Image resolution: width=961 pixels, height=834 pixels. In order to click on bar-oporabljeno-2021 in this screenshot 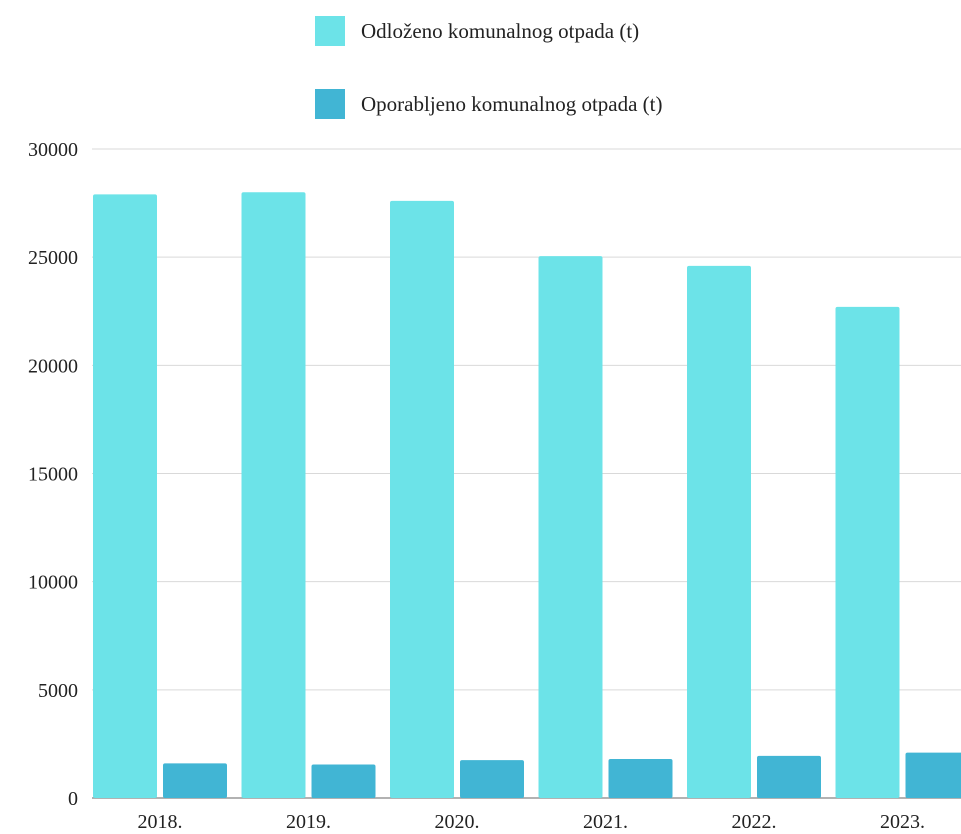, I will do `click(640, 778)`.